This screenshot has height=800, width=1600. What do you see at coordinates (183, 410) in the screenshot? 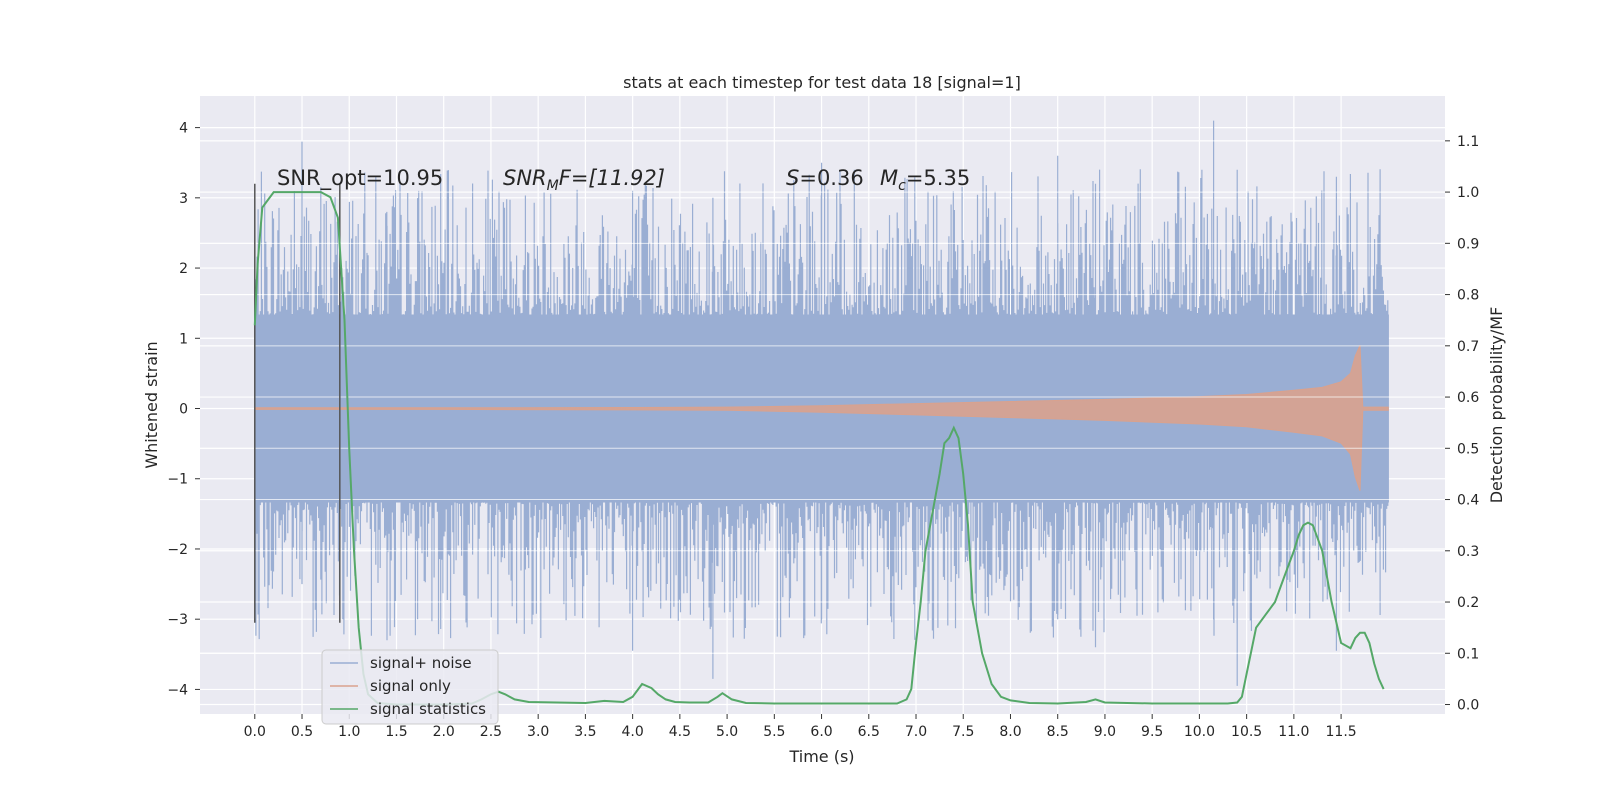
I see `y-tick-label: 0` at bounding box center [183, 410].